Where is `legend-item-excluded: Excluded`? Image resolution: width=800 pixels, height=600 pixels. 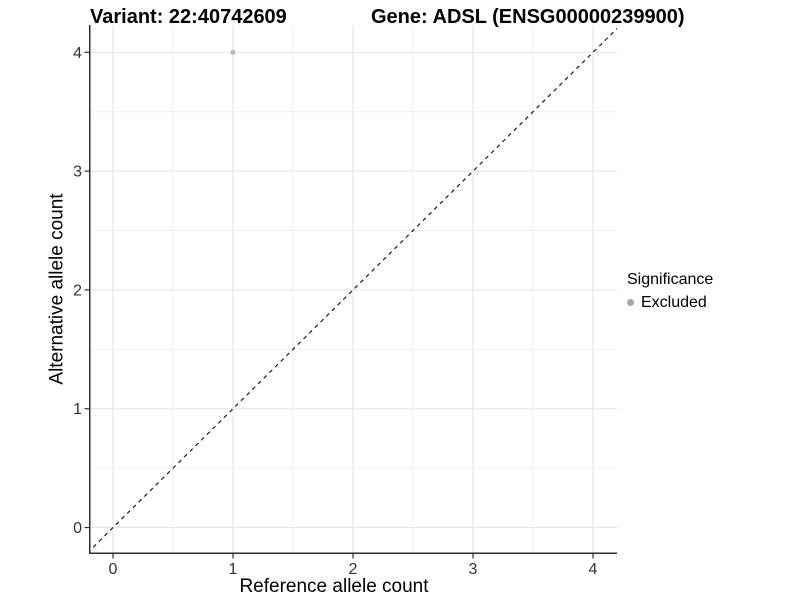 legend-item-excluded: Excluded is located at coordinates (670, 302).